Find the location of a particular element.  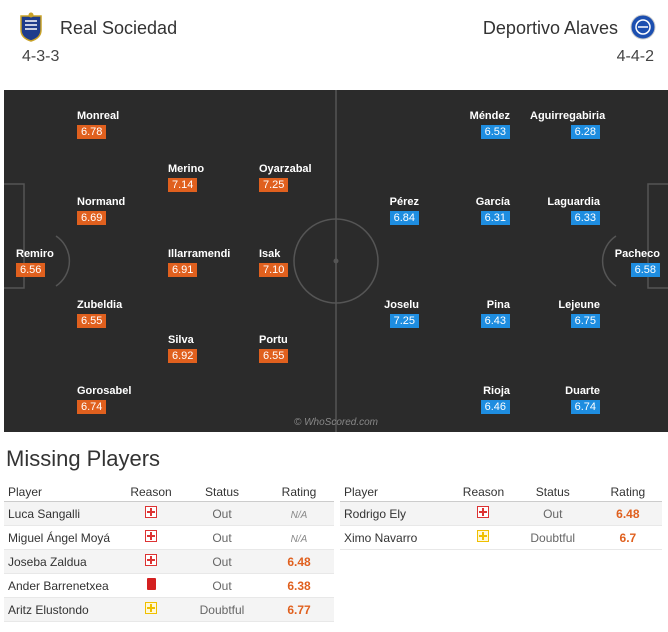

table-row: Ximo Navarro Doubtful 6.7 is located at coordinates (501, 538).